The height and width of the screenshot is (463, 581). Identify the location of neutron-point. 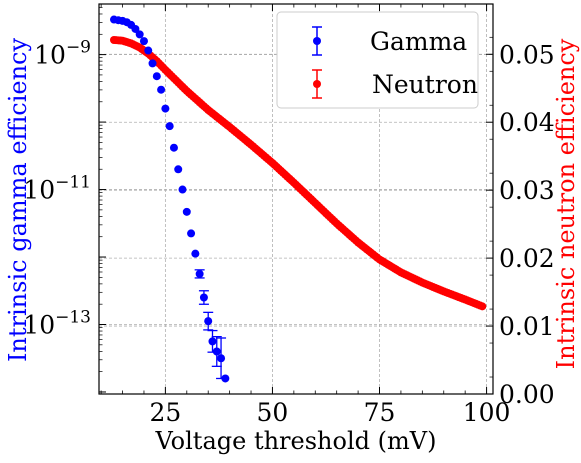
(482, 306).